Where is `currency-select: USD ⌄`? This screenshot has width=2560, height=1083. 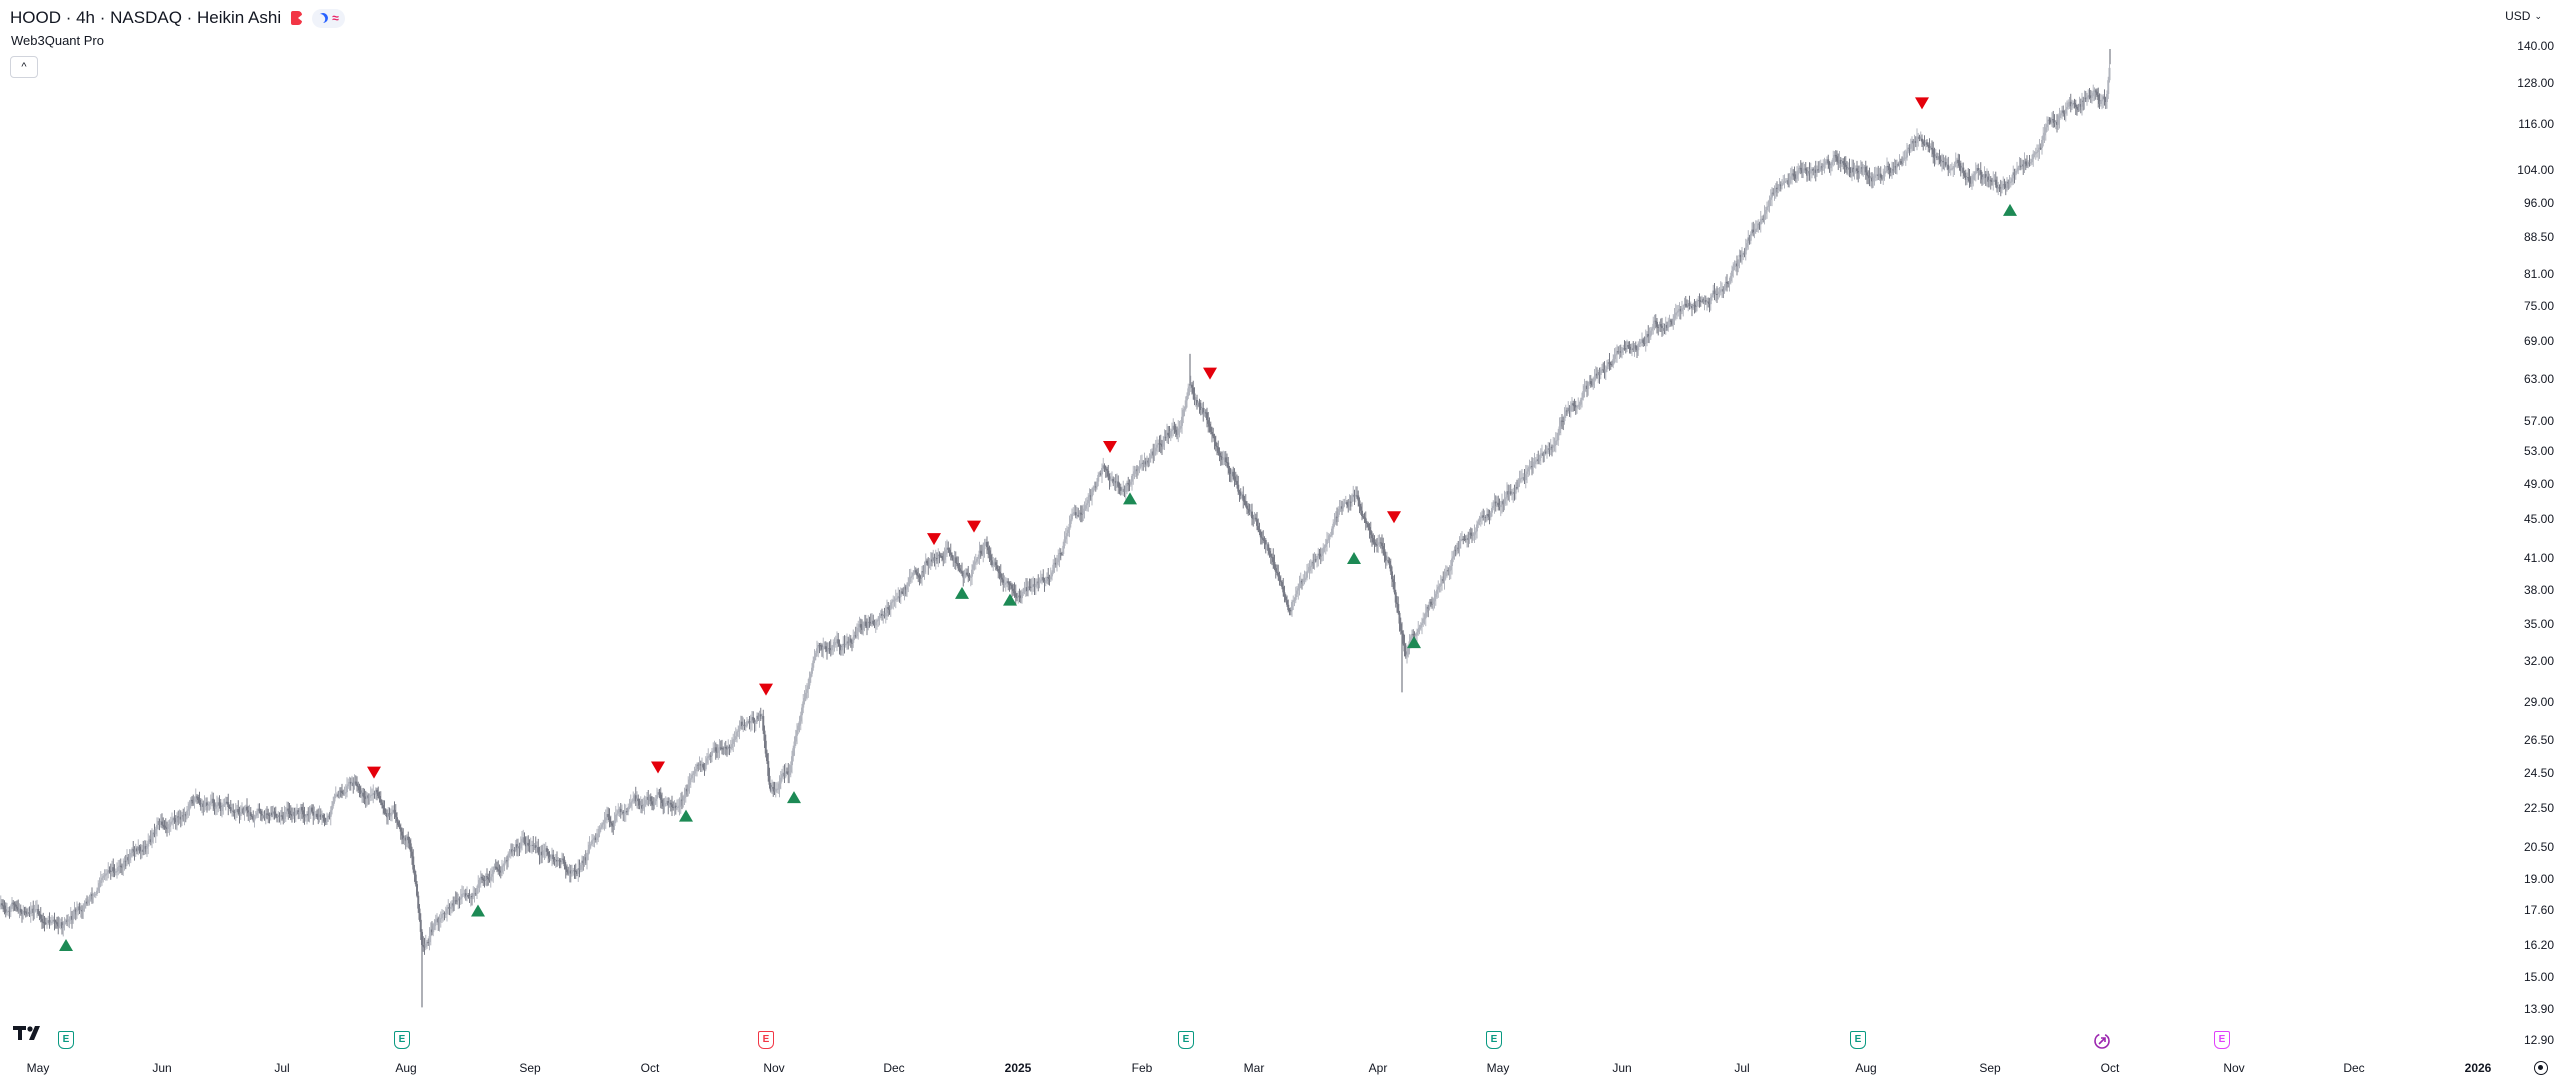
currency-select: USD ⌄ is located at coordinates (2523, 16).